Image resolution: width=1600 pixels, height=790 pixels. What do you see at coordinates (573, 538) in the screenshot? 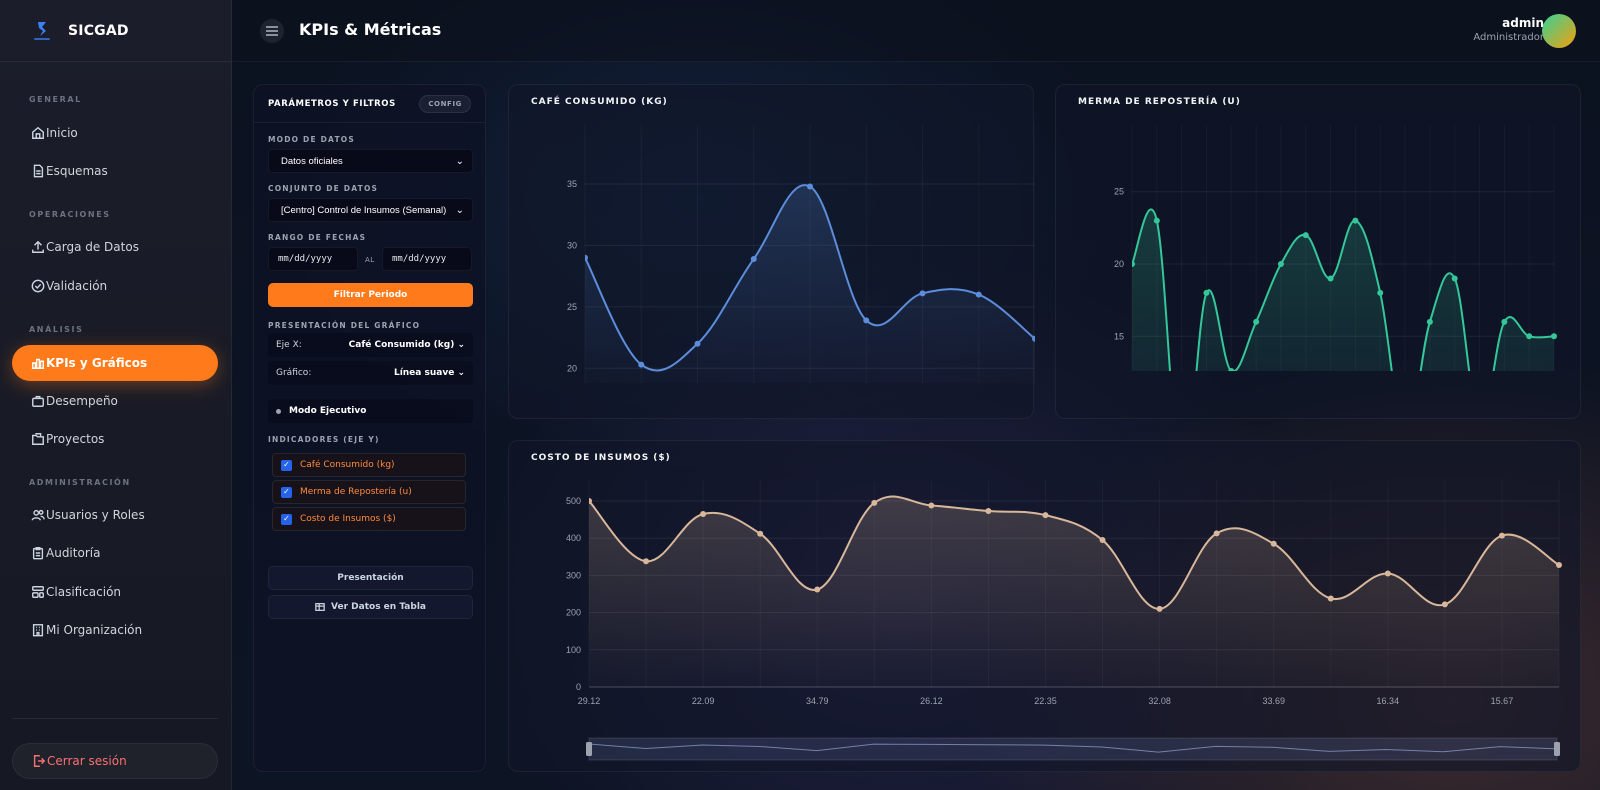
I see `y-tick-label: 400` at bounding box center [573, 538].